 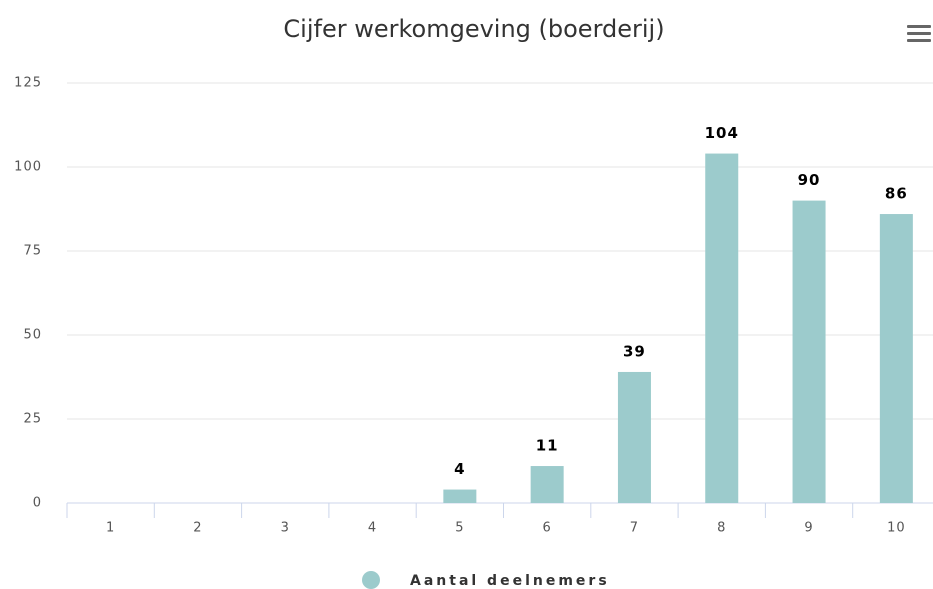 What do you see at coordinates (32, 419) in the screenshot?
I see `y-tick-label: 25` at bounding box center [32, 419].